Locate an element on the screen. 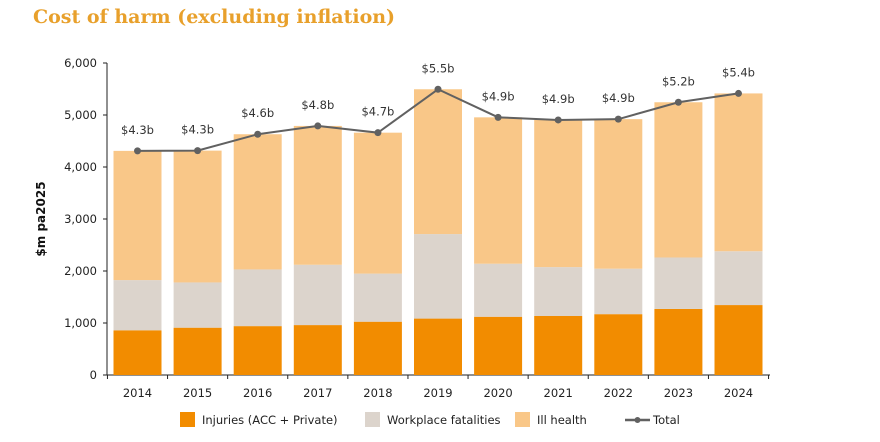 Image resolution: width=880 pixels, height=442 pixels. legend-label: Ill health is located at coordinates (562, 420).